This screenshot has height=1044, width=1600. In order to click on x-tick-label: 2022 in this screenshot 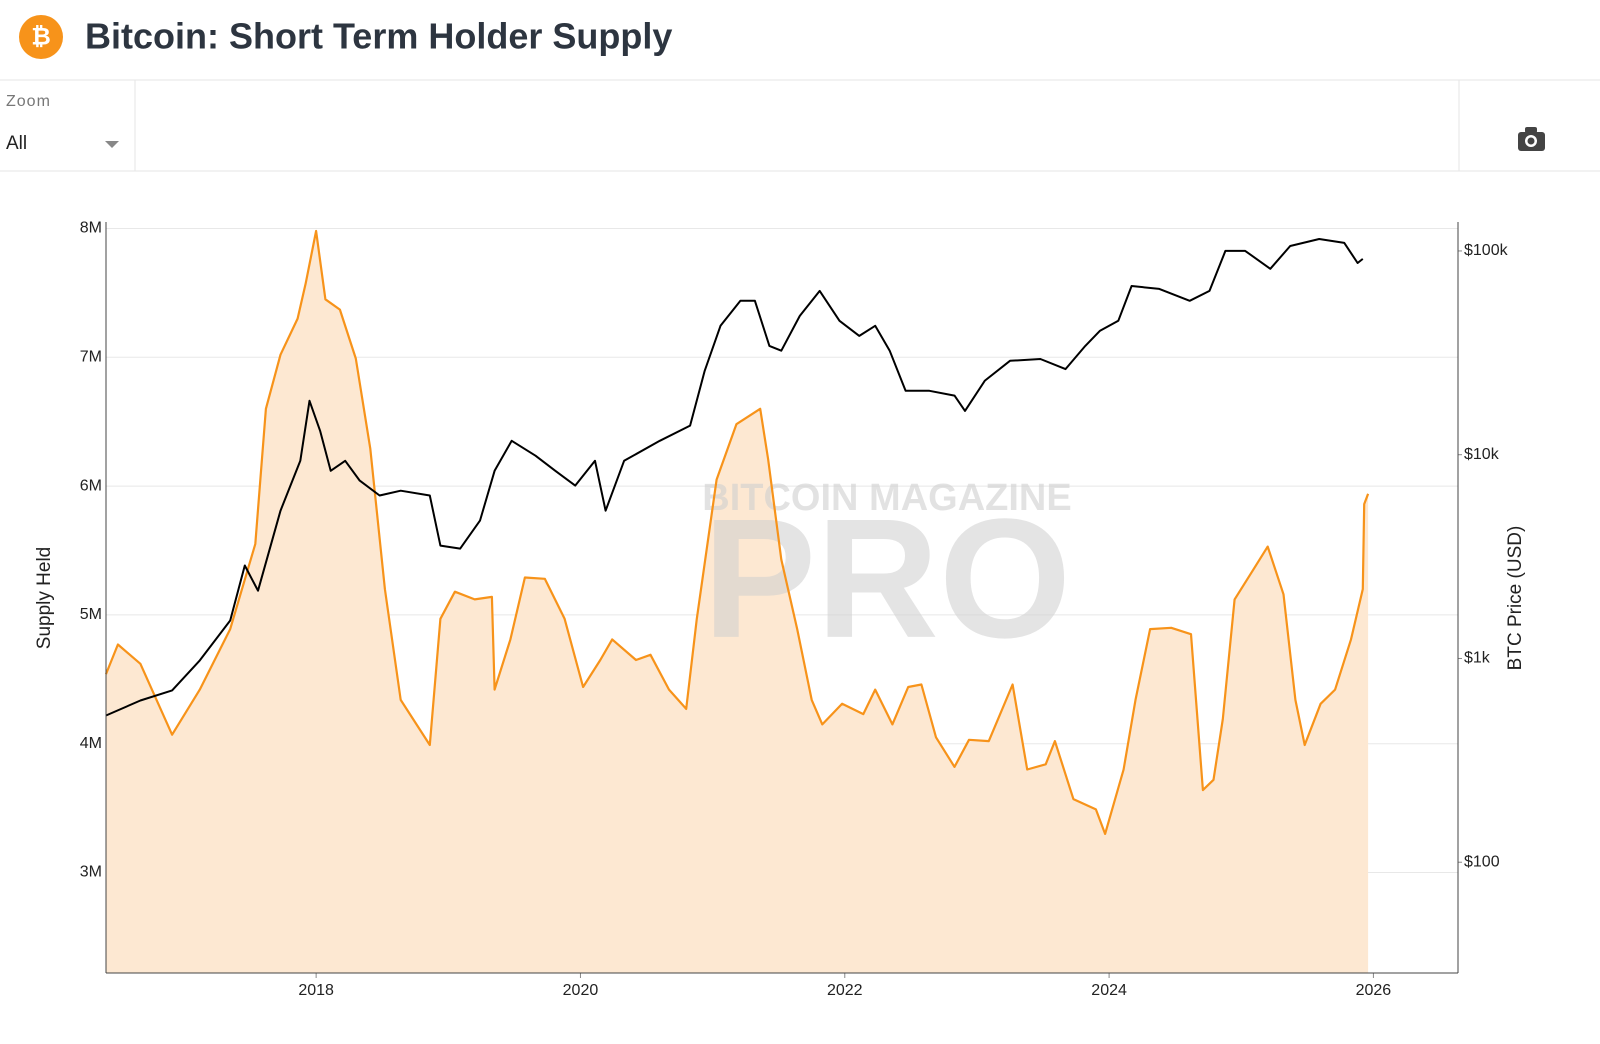, I will do `click(845, 990)`.